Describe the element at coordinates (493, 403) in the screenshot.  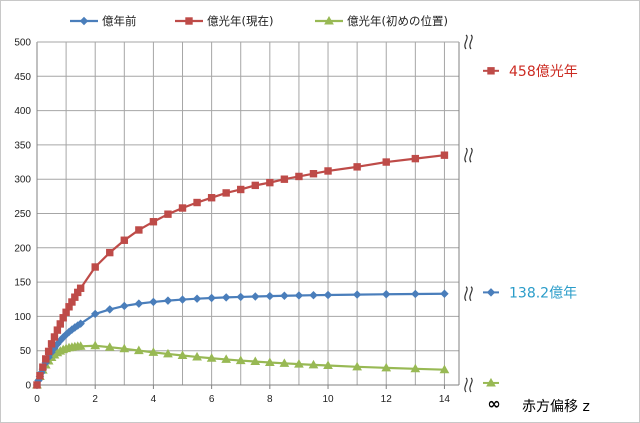
I see `x-infinity-label: ∞` at that location.